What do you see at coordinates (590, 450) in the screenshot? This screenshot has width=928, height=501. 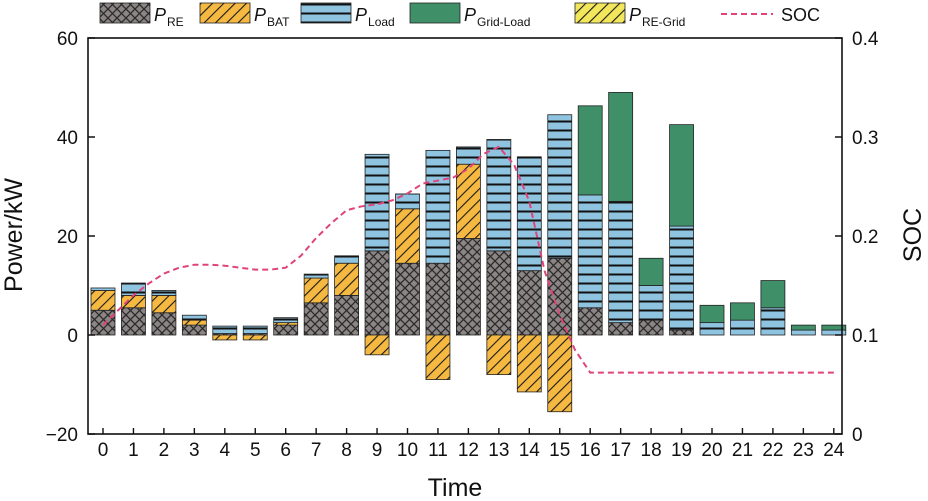 I see `x-tick-label-16: 16` at bounding box center [590, 450].